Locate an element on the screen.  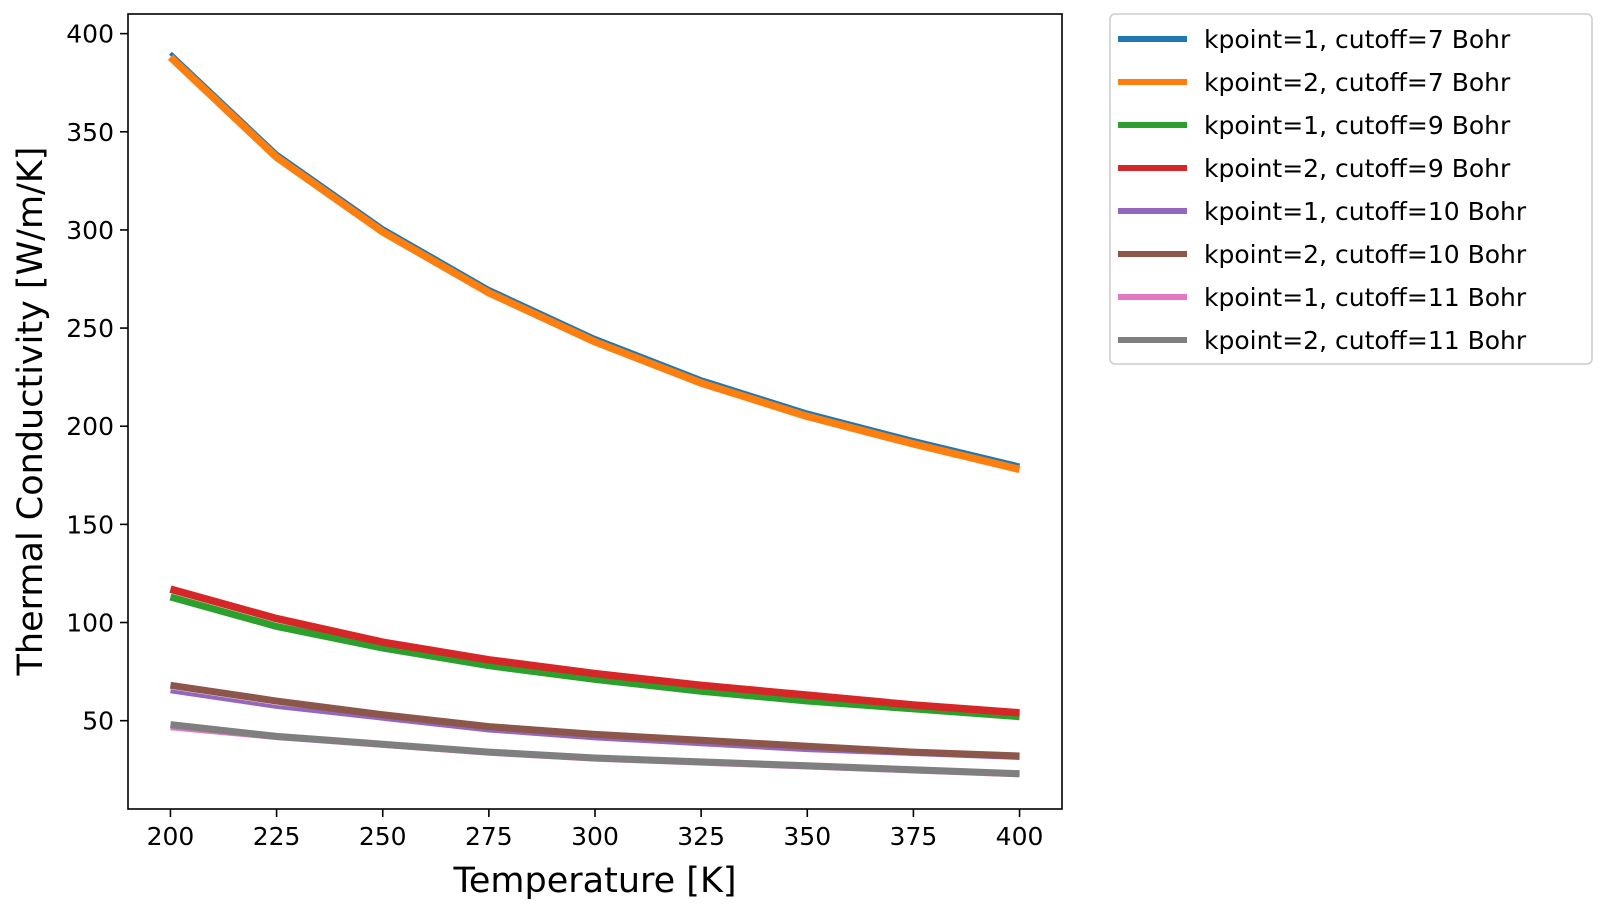
legend-label: kpoint=1, cutoff=10 Bohr is located at coordinates (1365, 211).